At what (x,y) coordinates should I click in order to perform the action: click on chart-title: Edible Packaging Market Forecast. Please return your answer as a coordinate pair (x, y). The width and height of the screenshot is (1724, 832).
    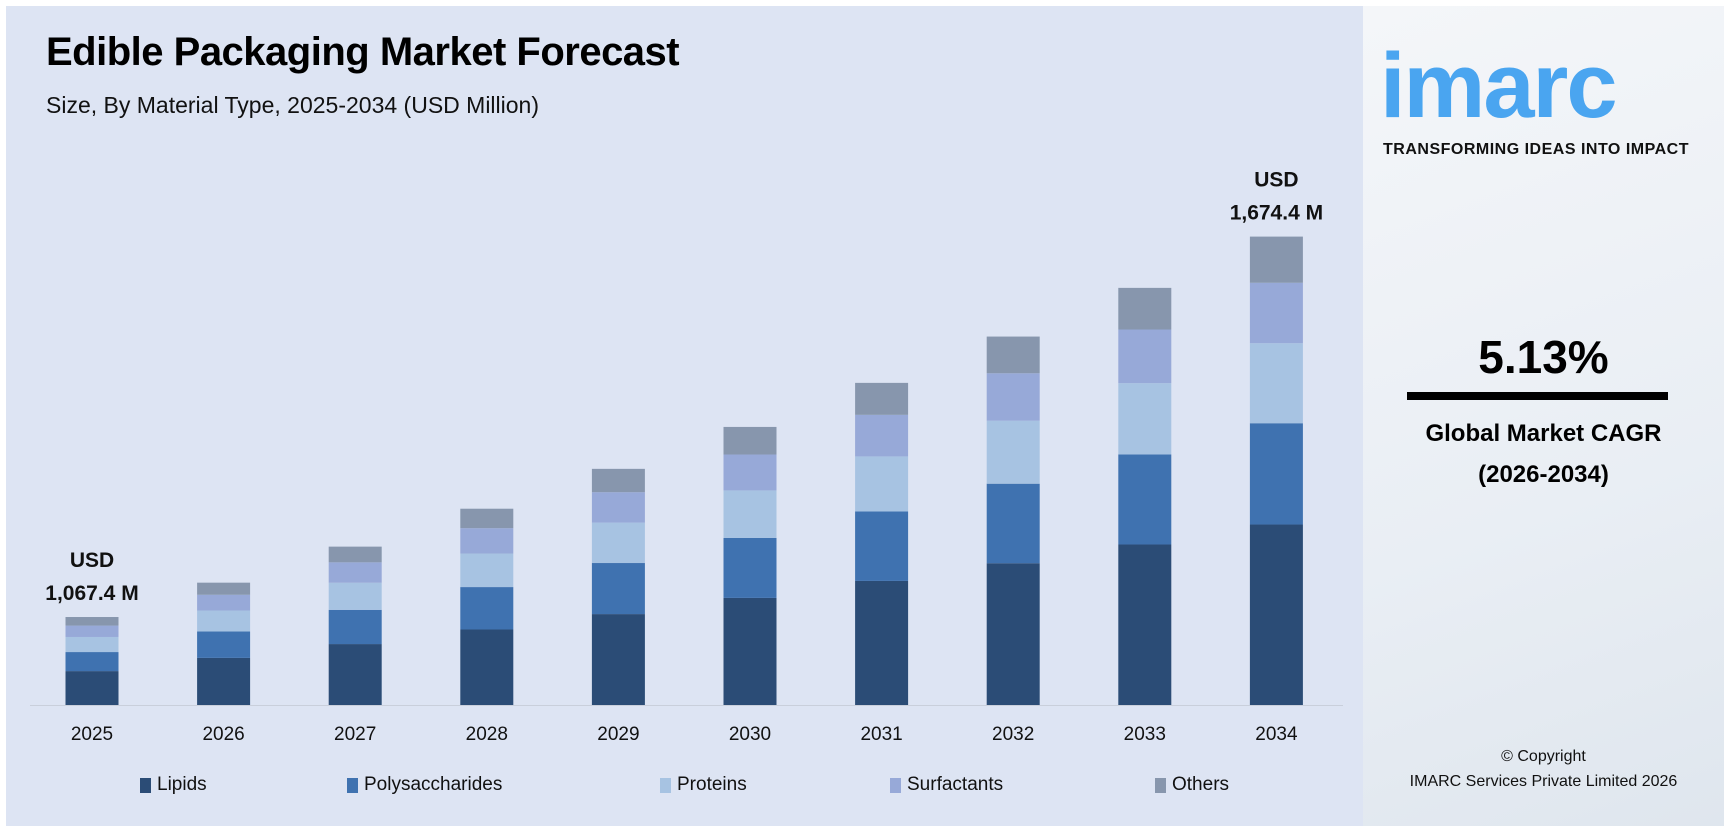
    Looking at the image, I should click on (363, 52).